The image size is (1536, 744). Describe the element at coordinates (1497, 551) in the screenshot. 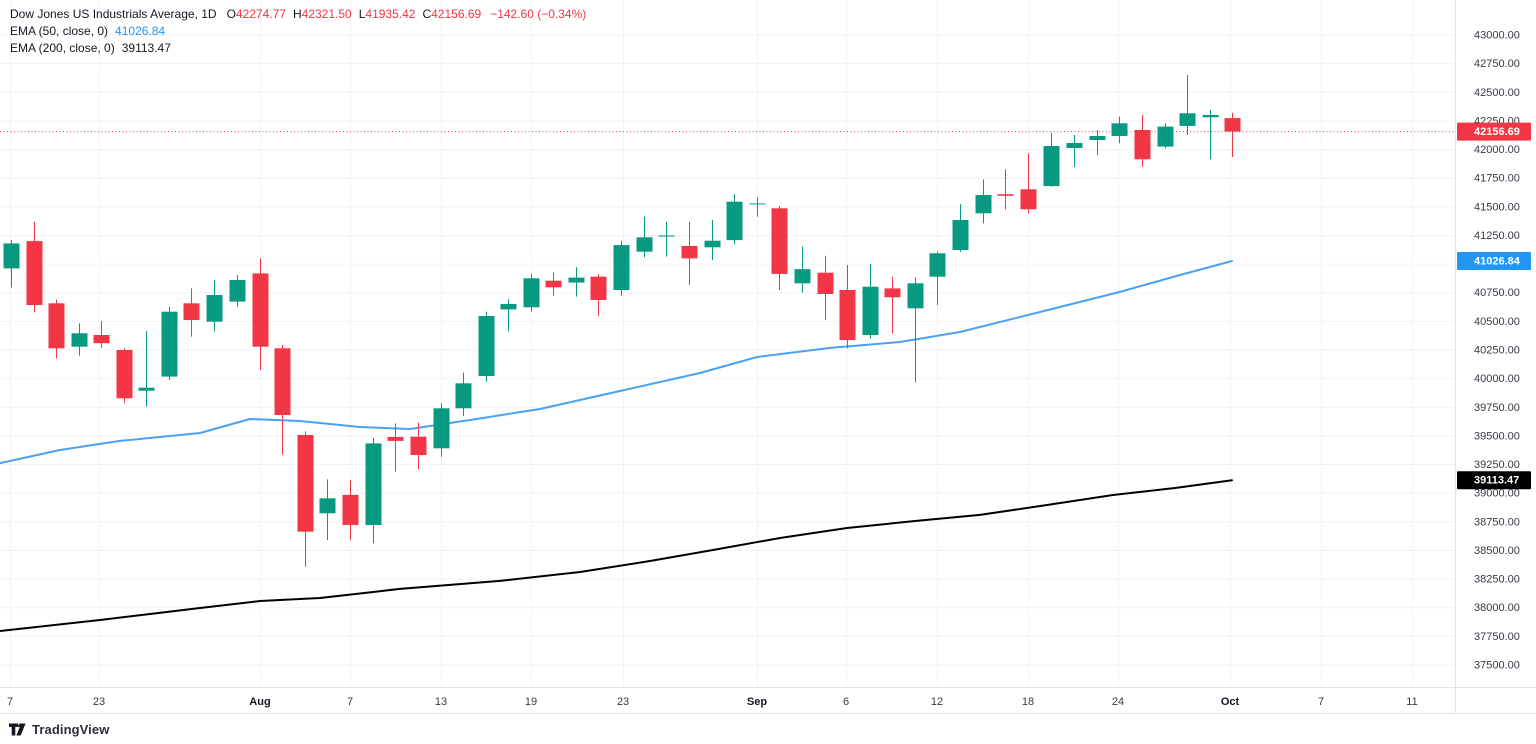

I see `price-axis-label: 38500.00` at that location.